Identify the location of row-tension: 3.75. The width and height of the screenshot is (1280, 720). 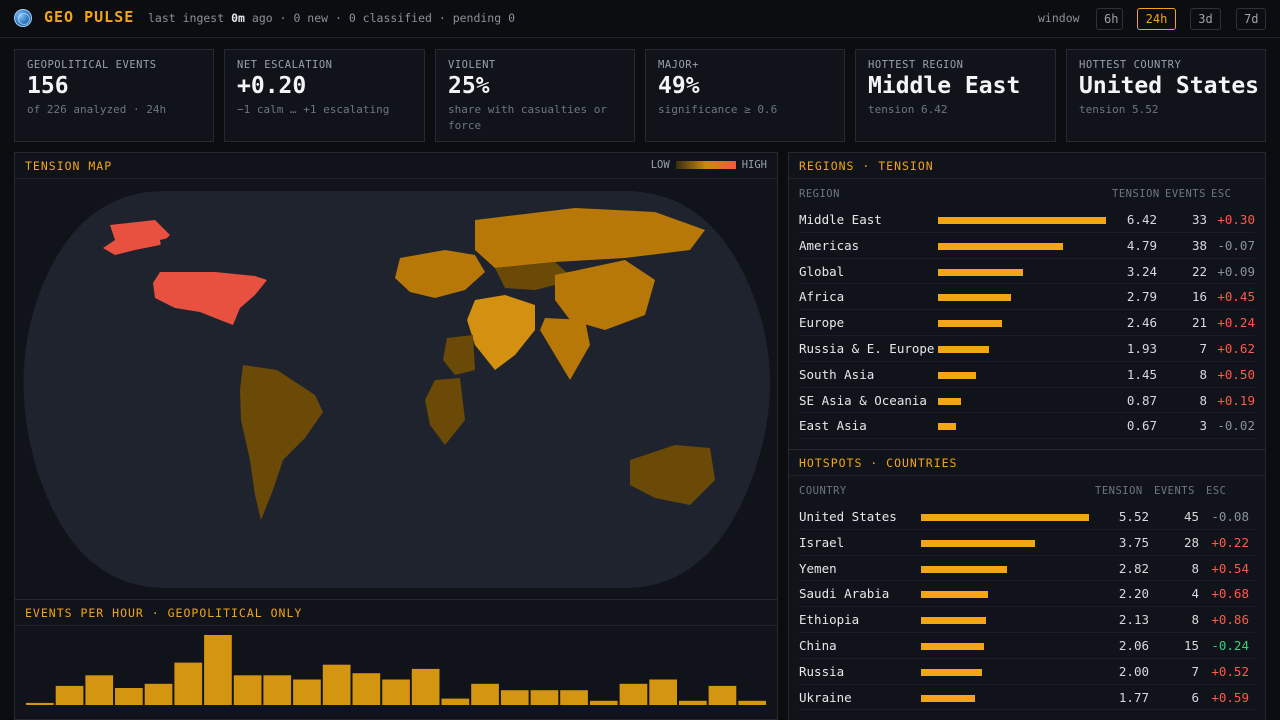
(1133, 542).